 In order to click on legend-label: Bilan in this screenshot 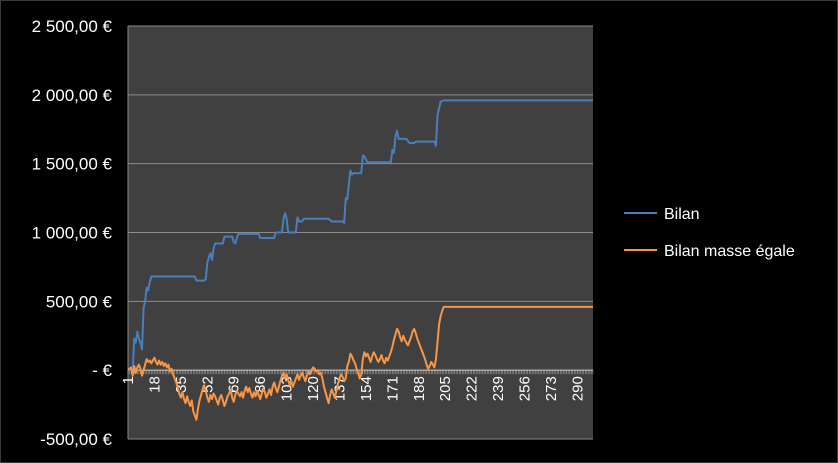, I will do `click(682, 214)`.